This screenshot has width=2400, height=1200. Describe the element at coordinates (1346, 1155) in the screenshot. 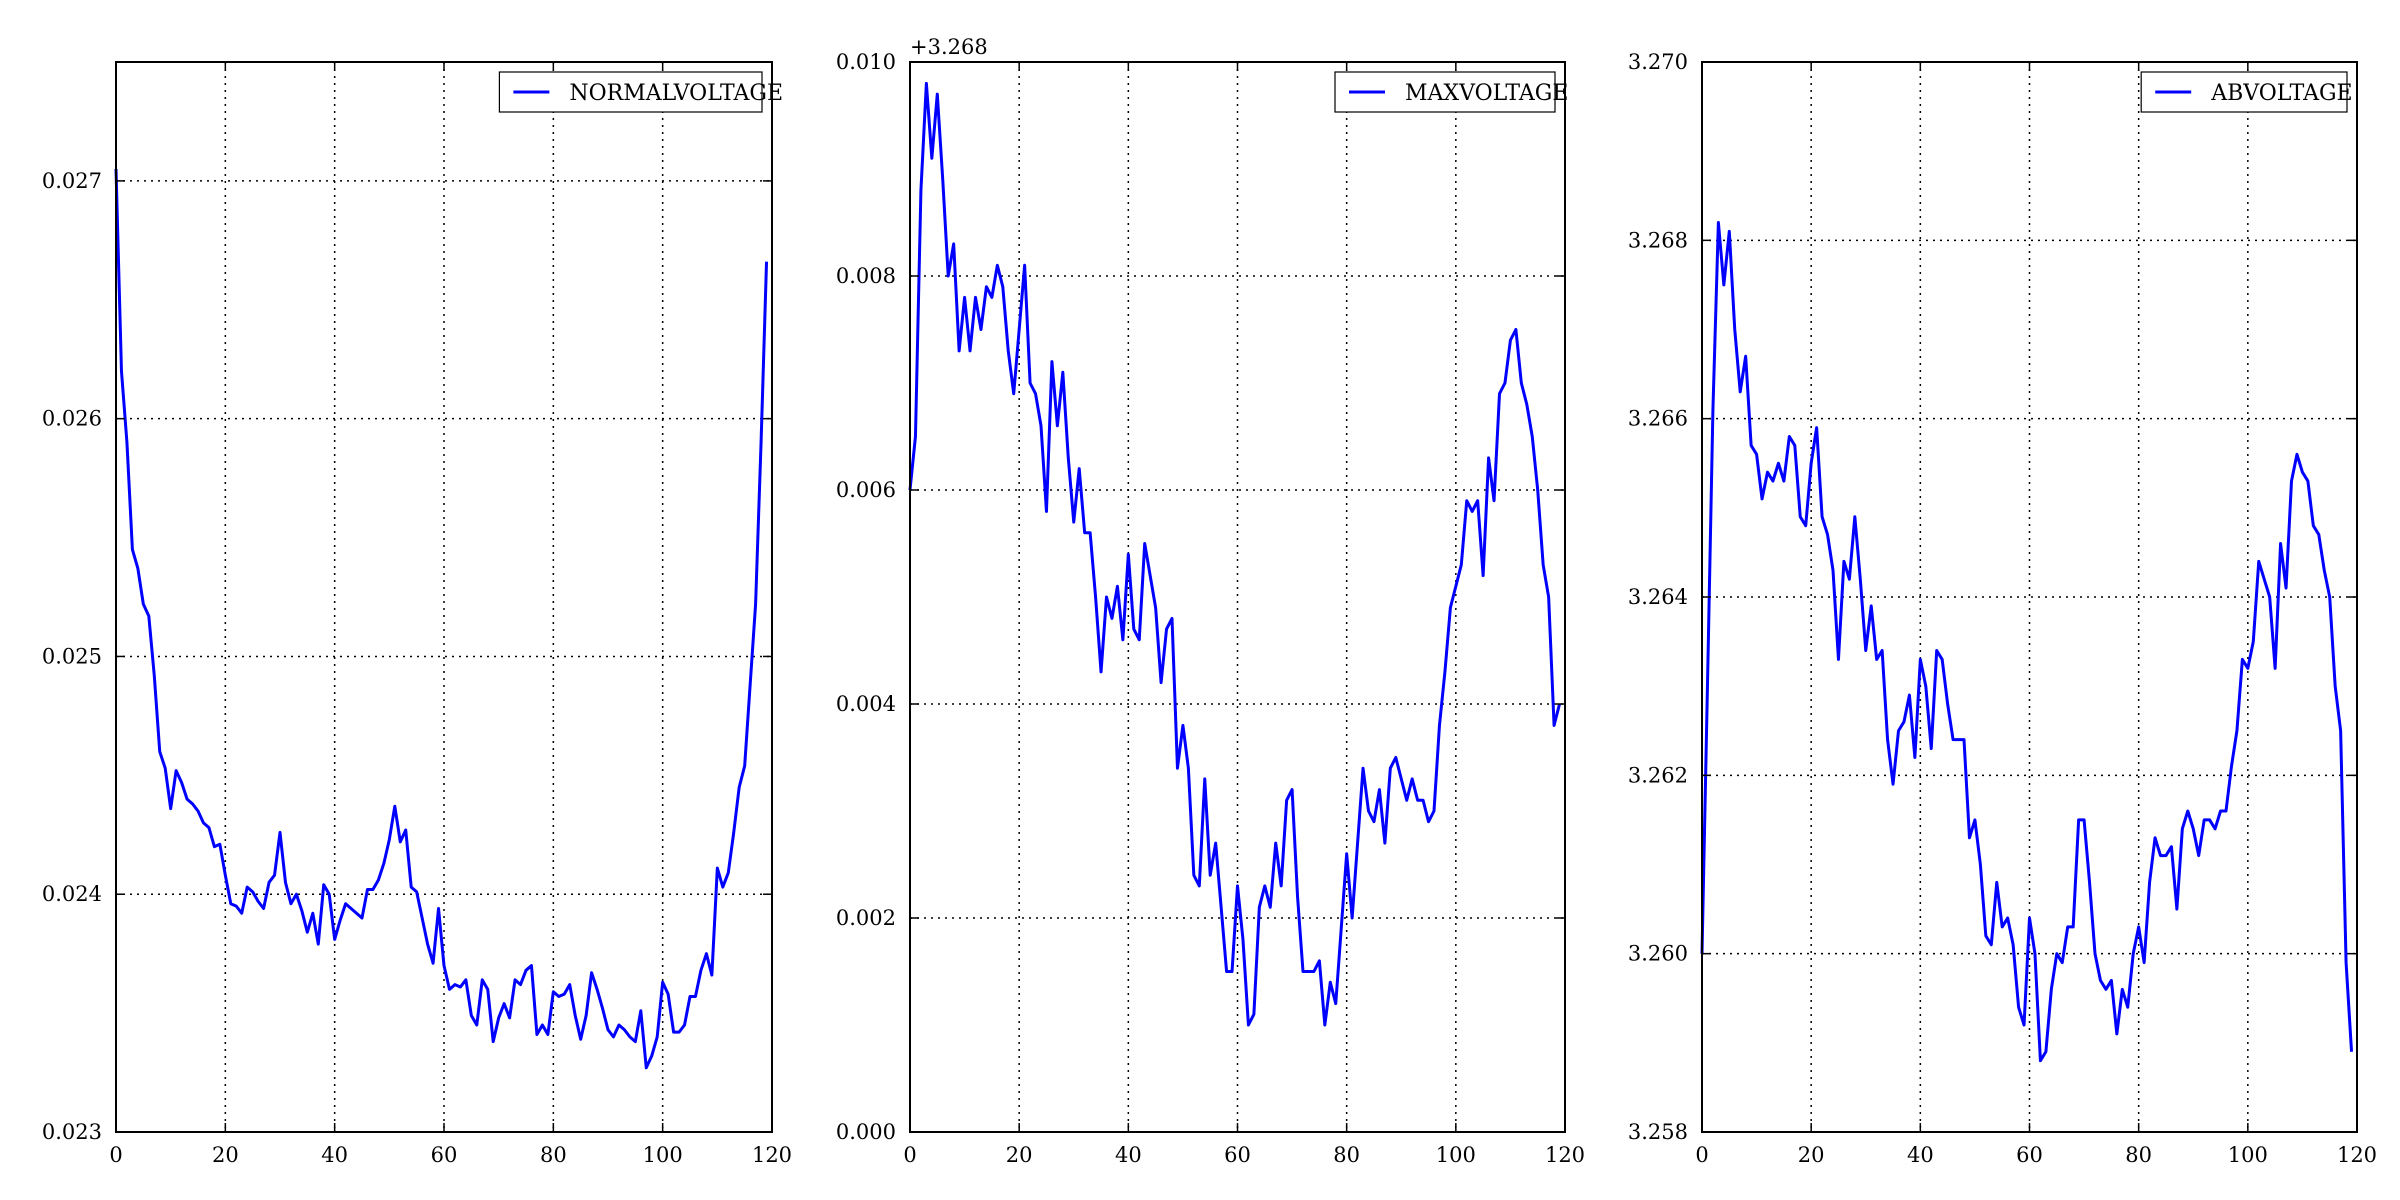

I see `maxvoltage-x-tick-label: 80` at that location.